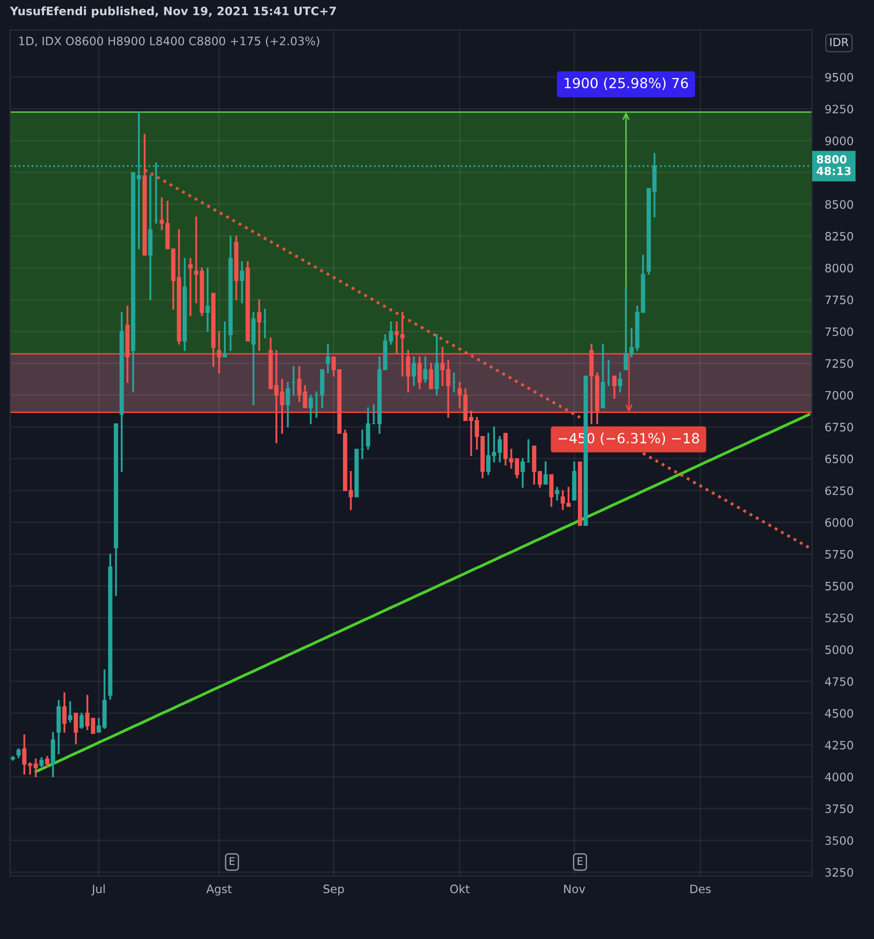 The height and width of the screenshot is (939, 874). I want to click on y-tick-label: 8500, so click(839, 204).